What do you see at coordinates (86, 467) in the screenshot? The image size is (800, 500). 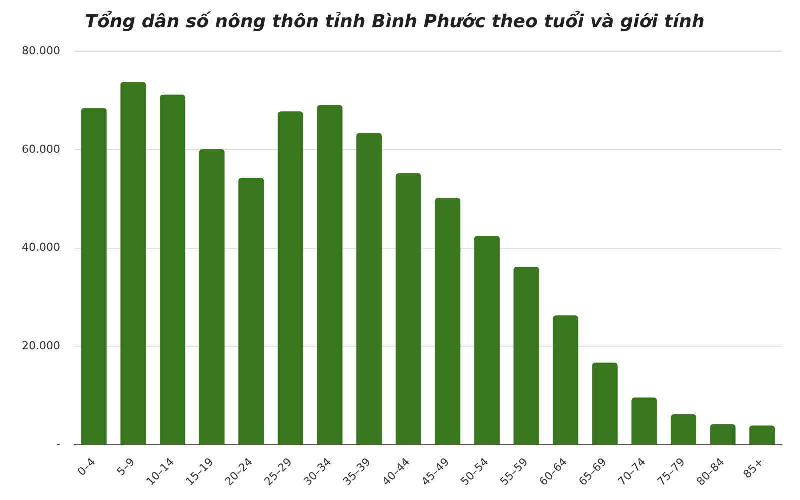 I see `x-tick-label: 0–4` at bounding box center [86, 467].